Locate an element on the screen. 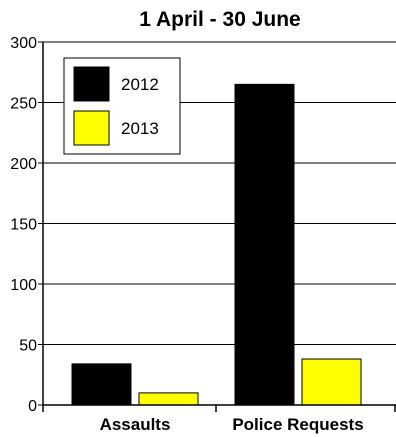 The width and height of the screenshot is (396, 437). bar-2013-assaults is located at coordinates (168, 399).